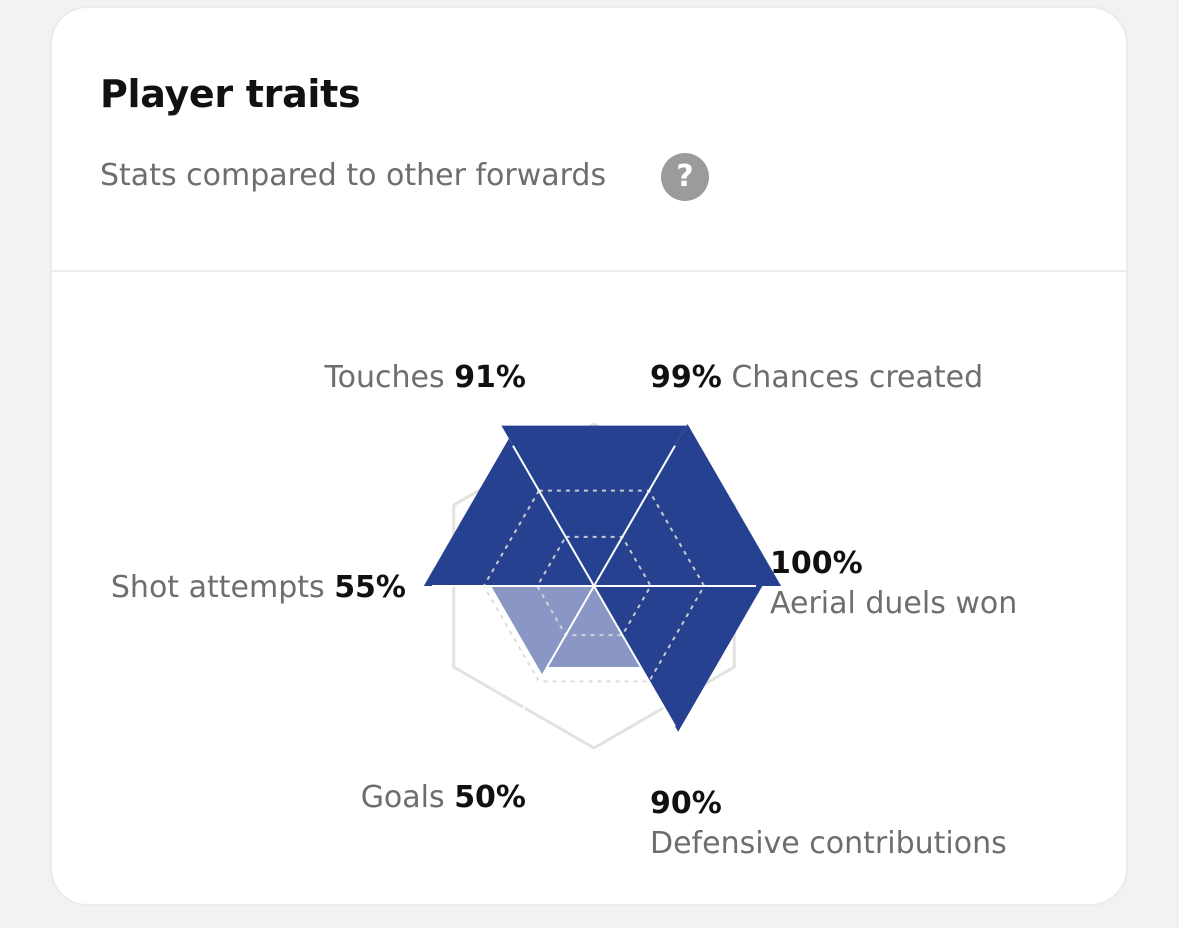  What do you see at coordinates (686, 803) in the screenshot?
I see `trait-value: 90%` at bounding box center [686, 803].